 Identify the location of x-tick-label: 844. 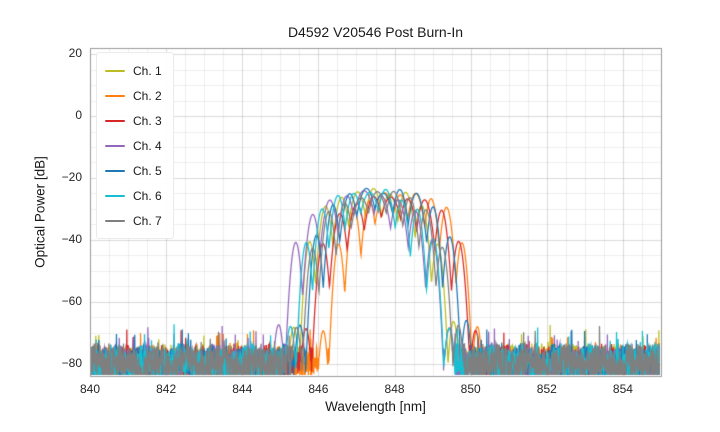
(242, 389).